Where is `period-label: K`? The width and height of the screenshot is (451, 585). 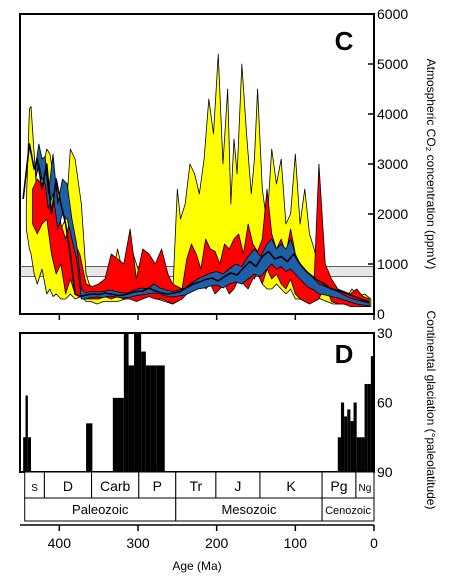 period-label: K is located at coordinates (291, 486).